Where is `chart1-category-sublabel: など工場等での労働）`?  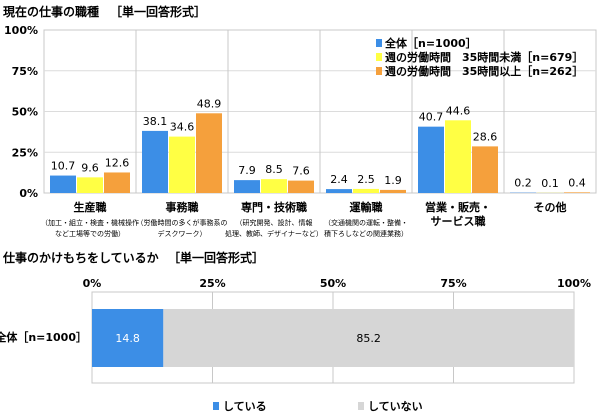 chart1-category-sublabel: など工場等での労働） is located at coordinates (90, 233).